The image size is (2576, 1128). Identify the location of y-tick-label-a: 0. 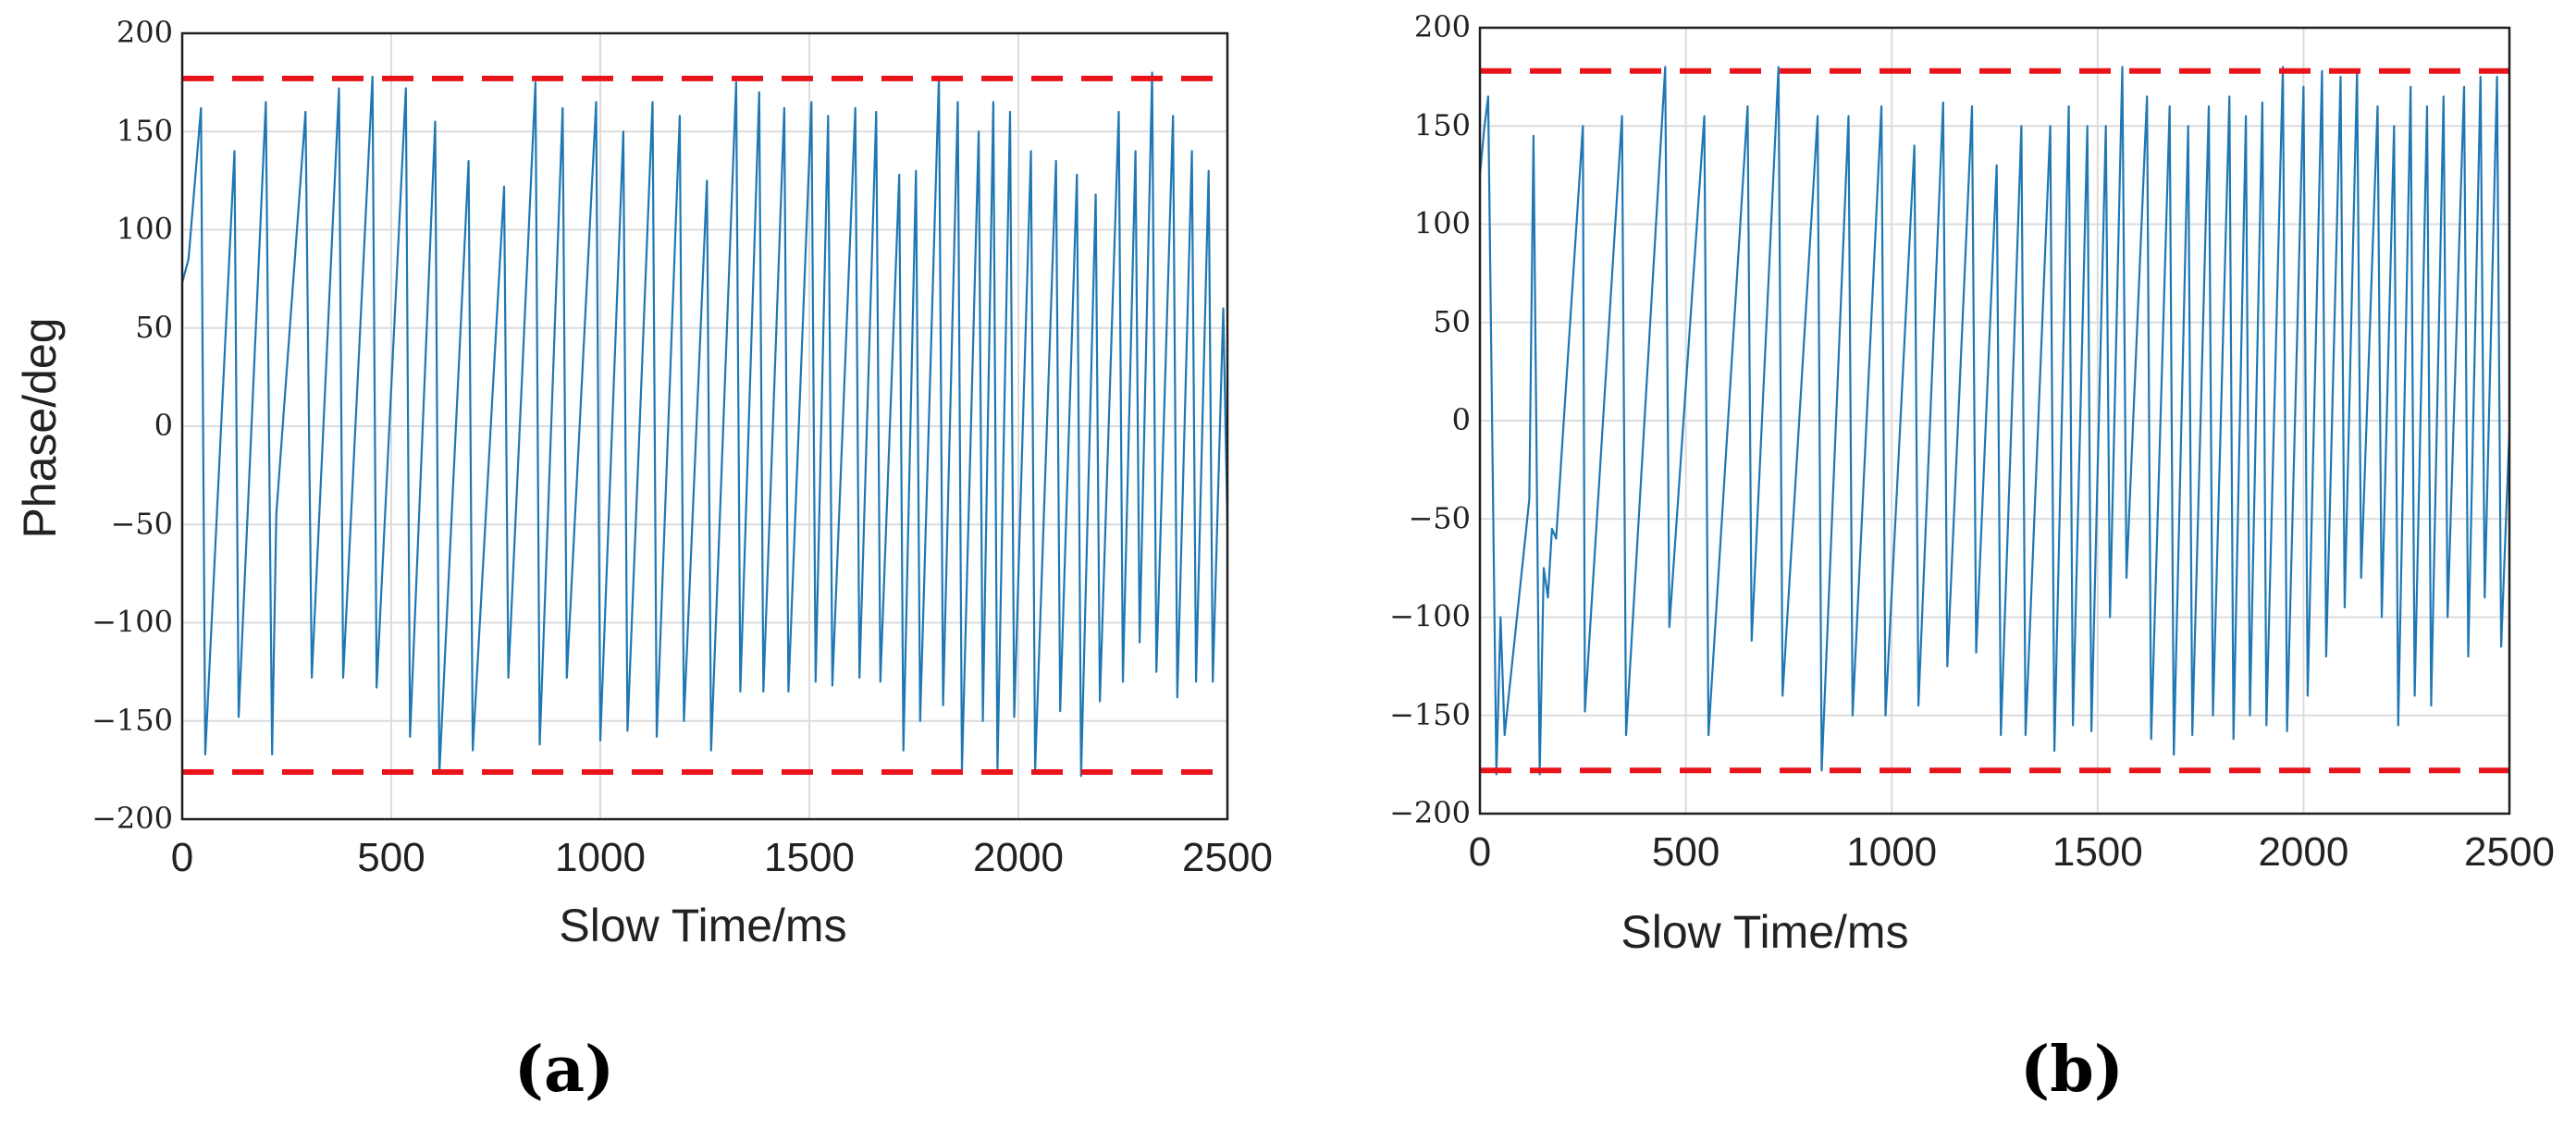
(163, 425).